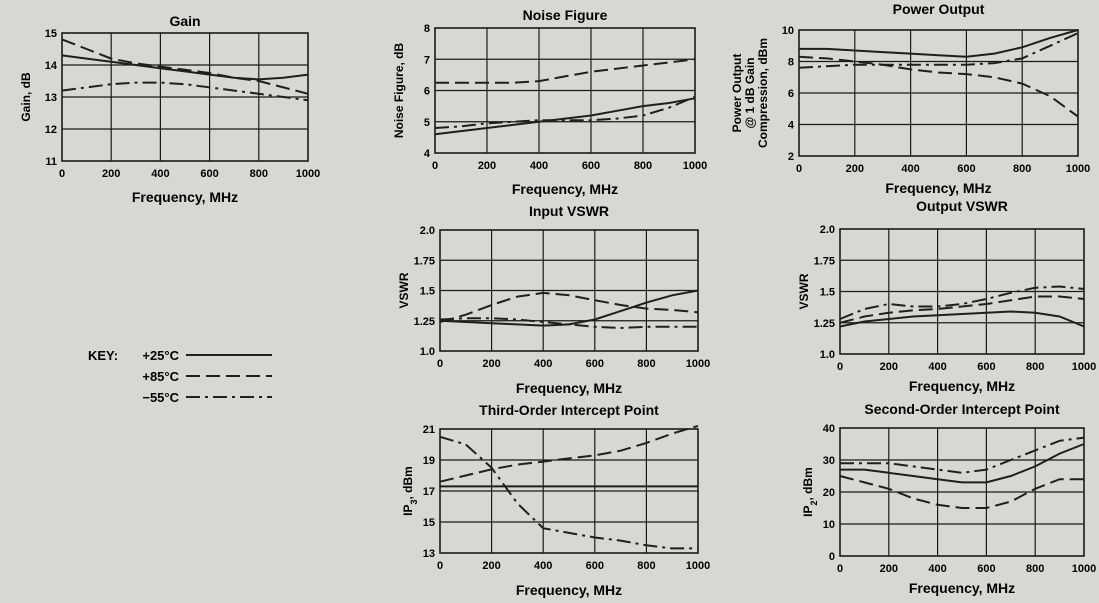 Image resolution: width=1099 pixels, height=603 pixels. What do you see at coordinates (51, 162) in the screenshot?
I see `y-tick-label: 11` at bounding box center [51, 162].